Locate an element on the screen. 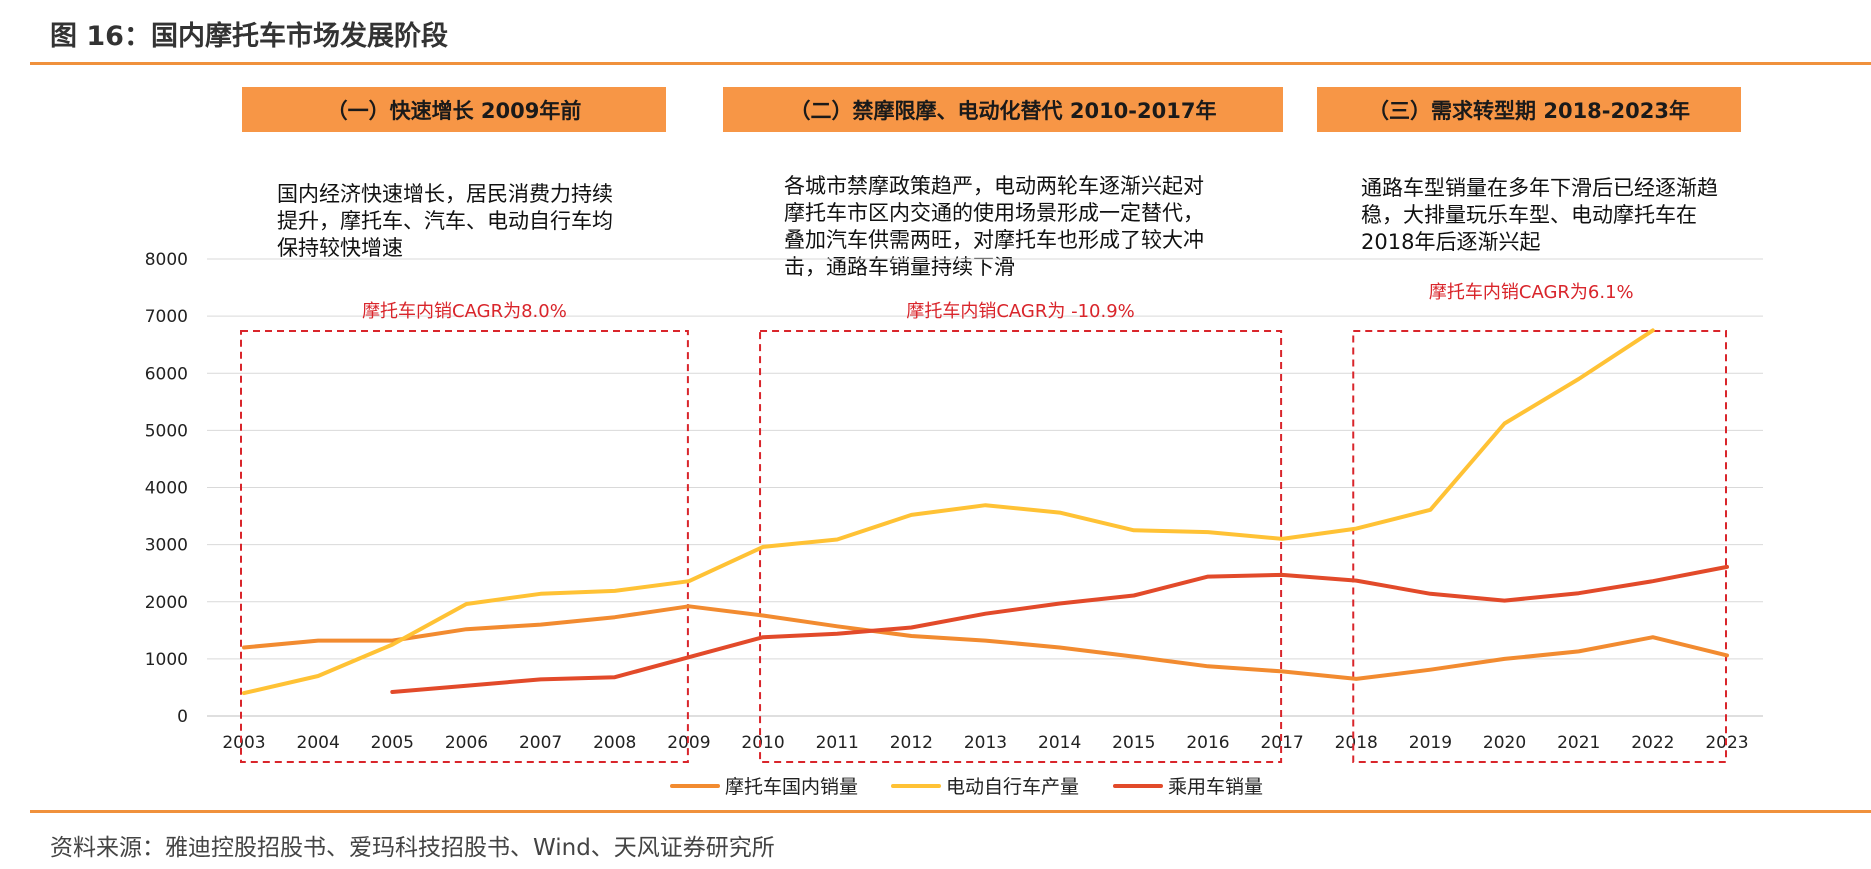  phase-3-description-line: 稳，大排量玩乐车型、电动摩托车在 is located at coordinates (1529, 215).